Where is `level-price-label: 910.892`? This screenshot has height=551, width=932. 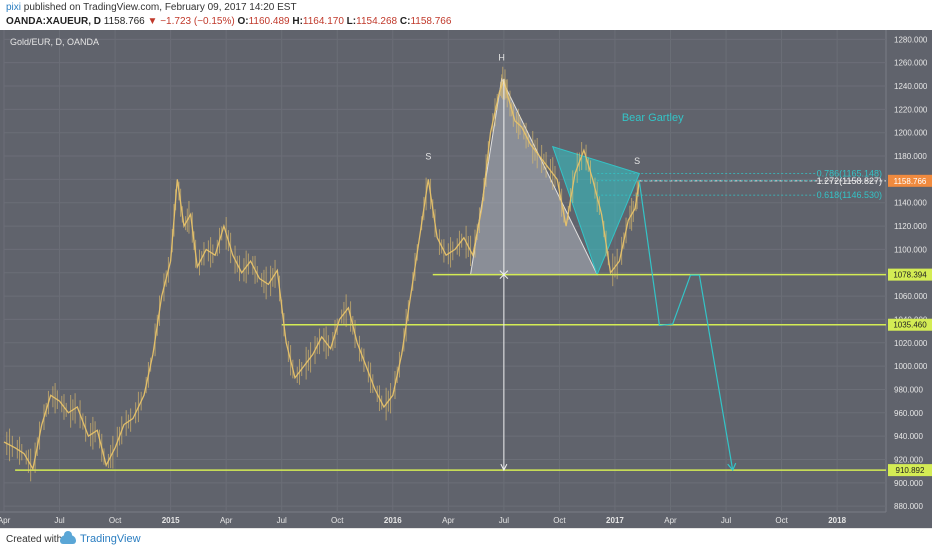 level-price-label: 910.892 is located at coordinates (910, 470).